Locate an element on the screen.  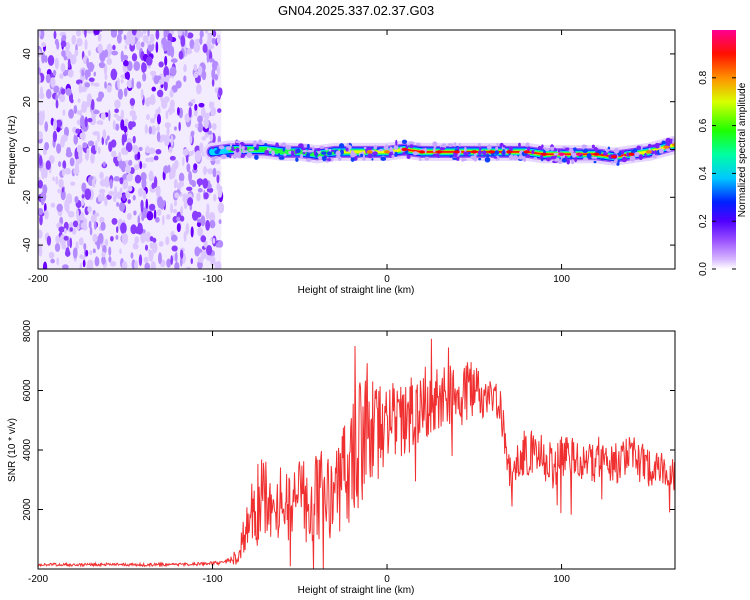
spectrogram-xtick-label: 0 is located at coordinates (387, 279).